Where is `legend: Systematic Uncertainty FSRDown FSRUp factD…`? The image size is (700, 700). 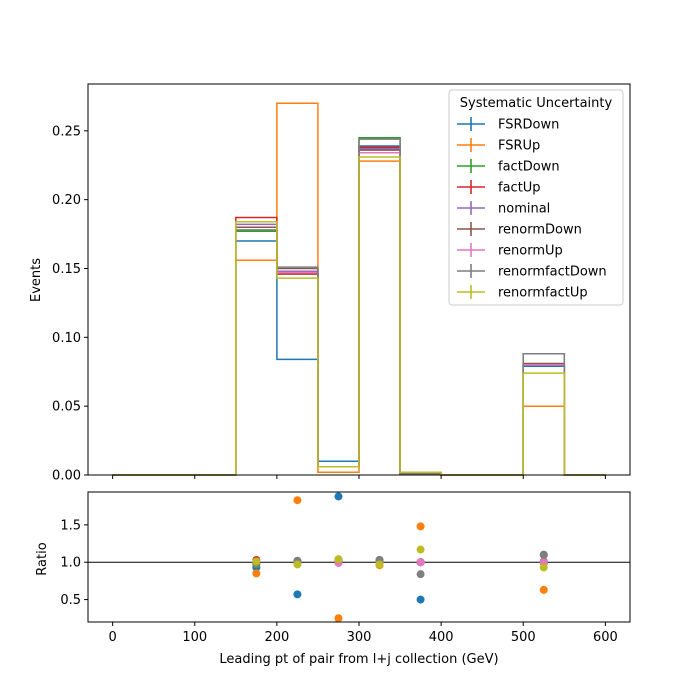
legend: Systematic Uncertainty FSRDown FSRUp factD… is located at coordinates (536, 197).